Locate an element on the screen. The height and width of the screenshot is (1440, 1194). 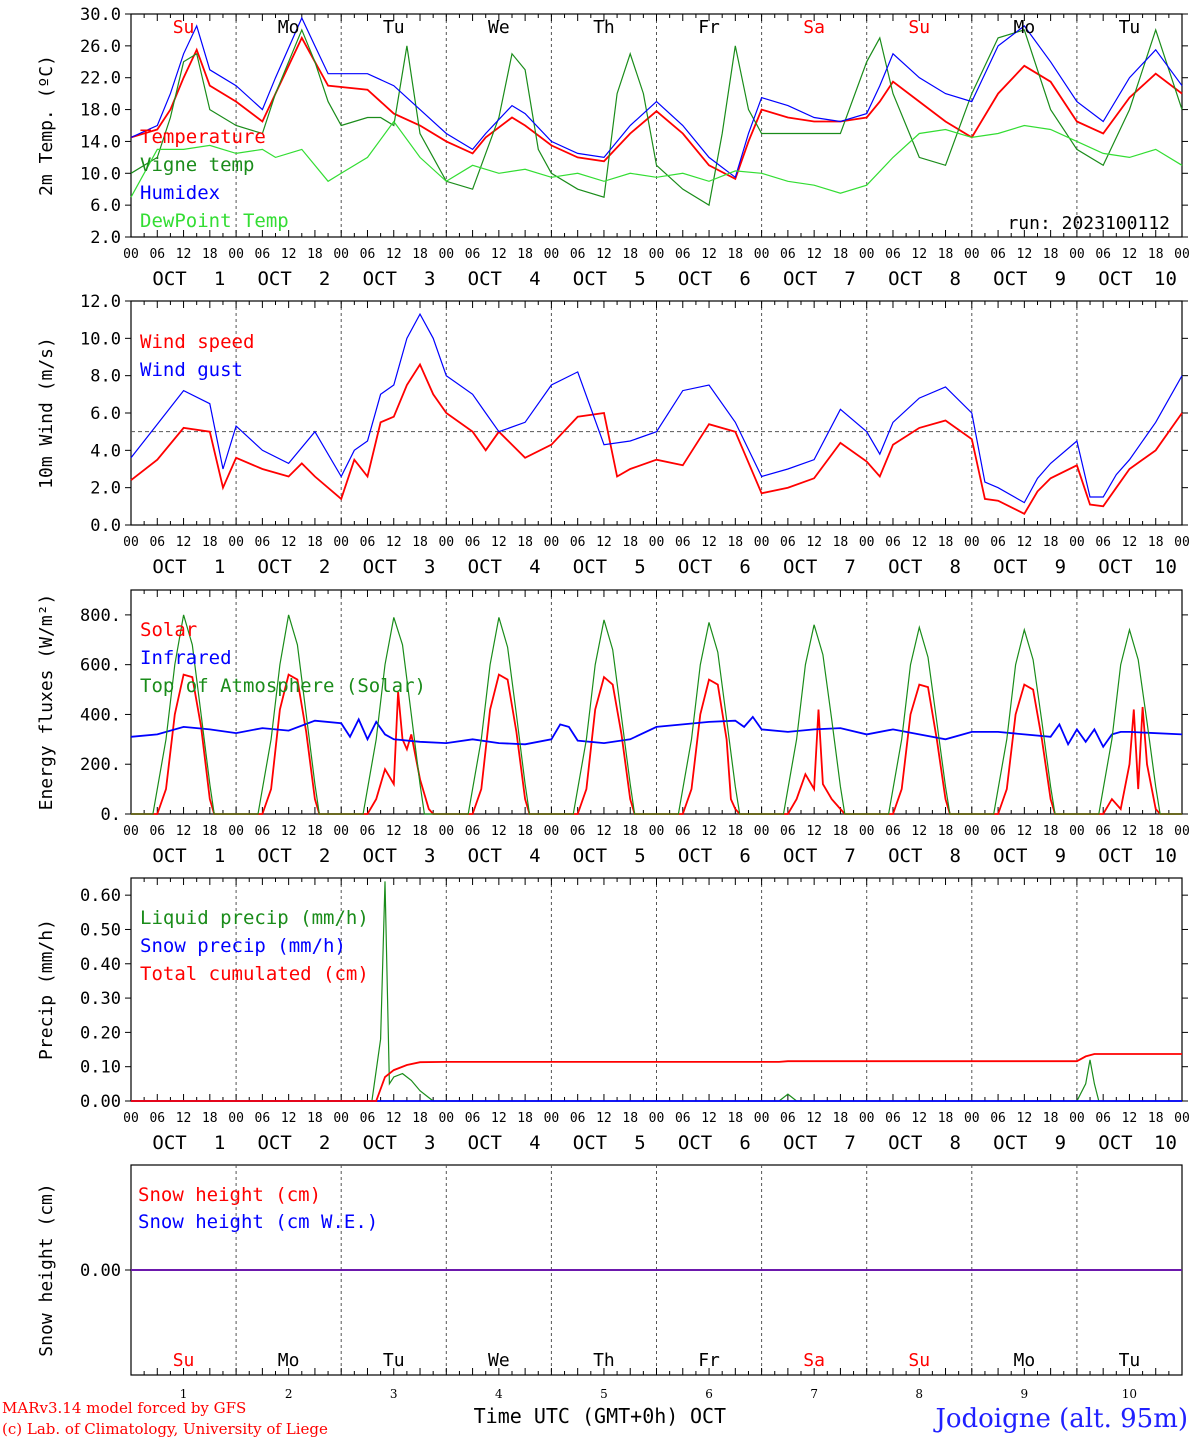
series-line-wind-speed is located at coordinates (656, 438).